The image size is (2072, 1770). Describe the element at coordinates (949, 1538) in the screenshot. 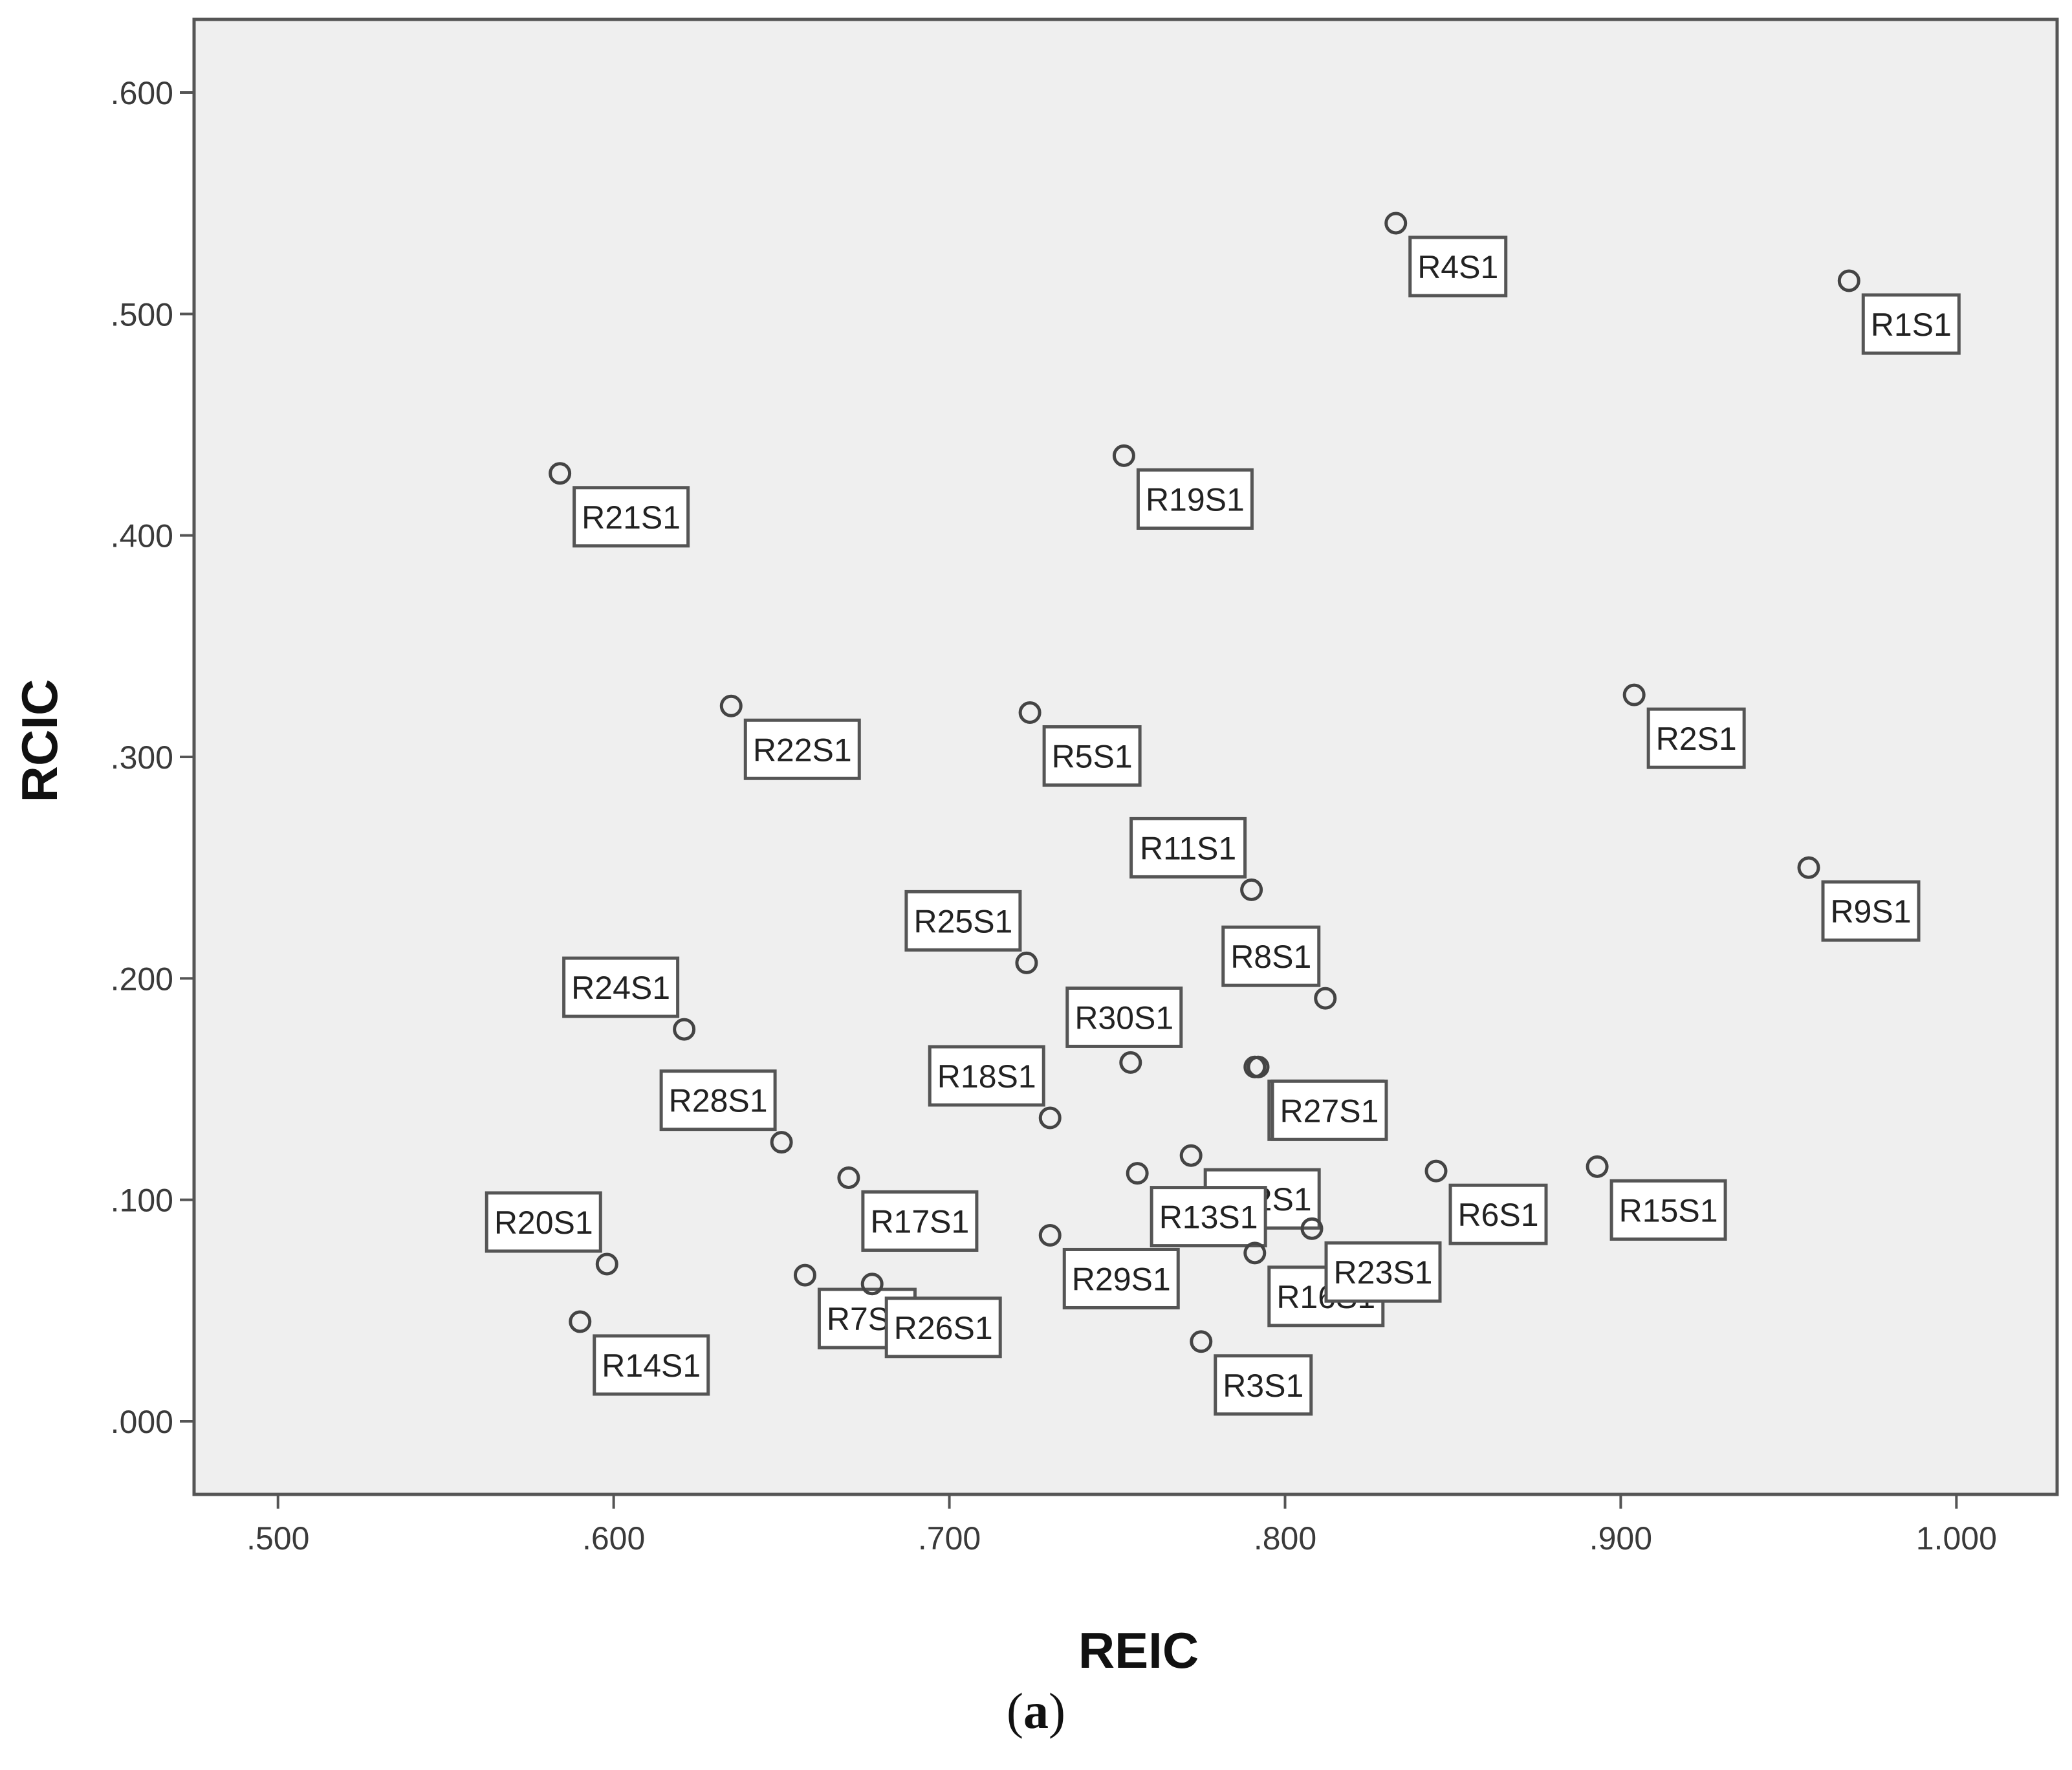

I see `x-tick-label: .700` at that location.